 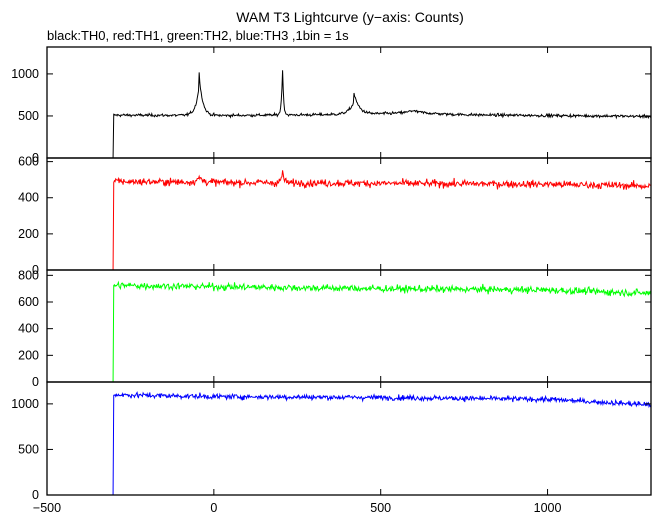 What do you see at coordinates (47, 508) in the screenshot?
I see `x-tick-label: −500` at bounding box center [47, 508].